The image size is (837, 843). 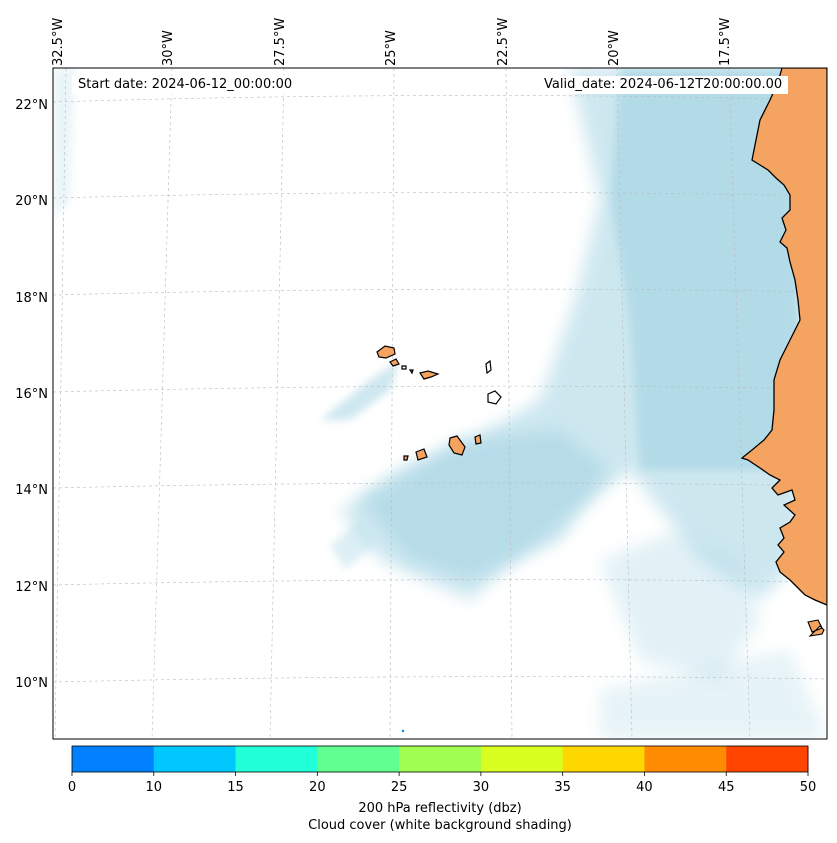 I want to click on colorbar-tick-label: 35, so click(x=562, y=787).